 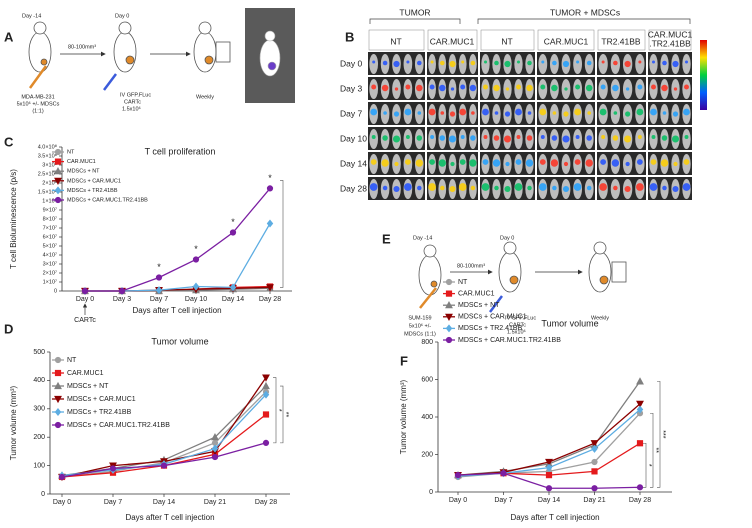 What do you see at coordinates (47, 155) in the screenshot?
I see `y-tick-label: 3.5×10⁸` at bounding box center [47, 155].